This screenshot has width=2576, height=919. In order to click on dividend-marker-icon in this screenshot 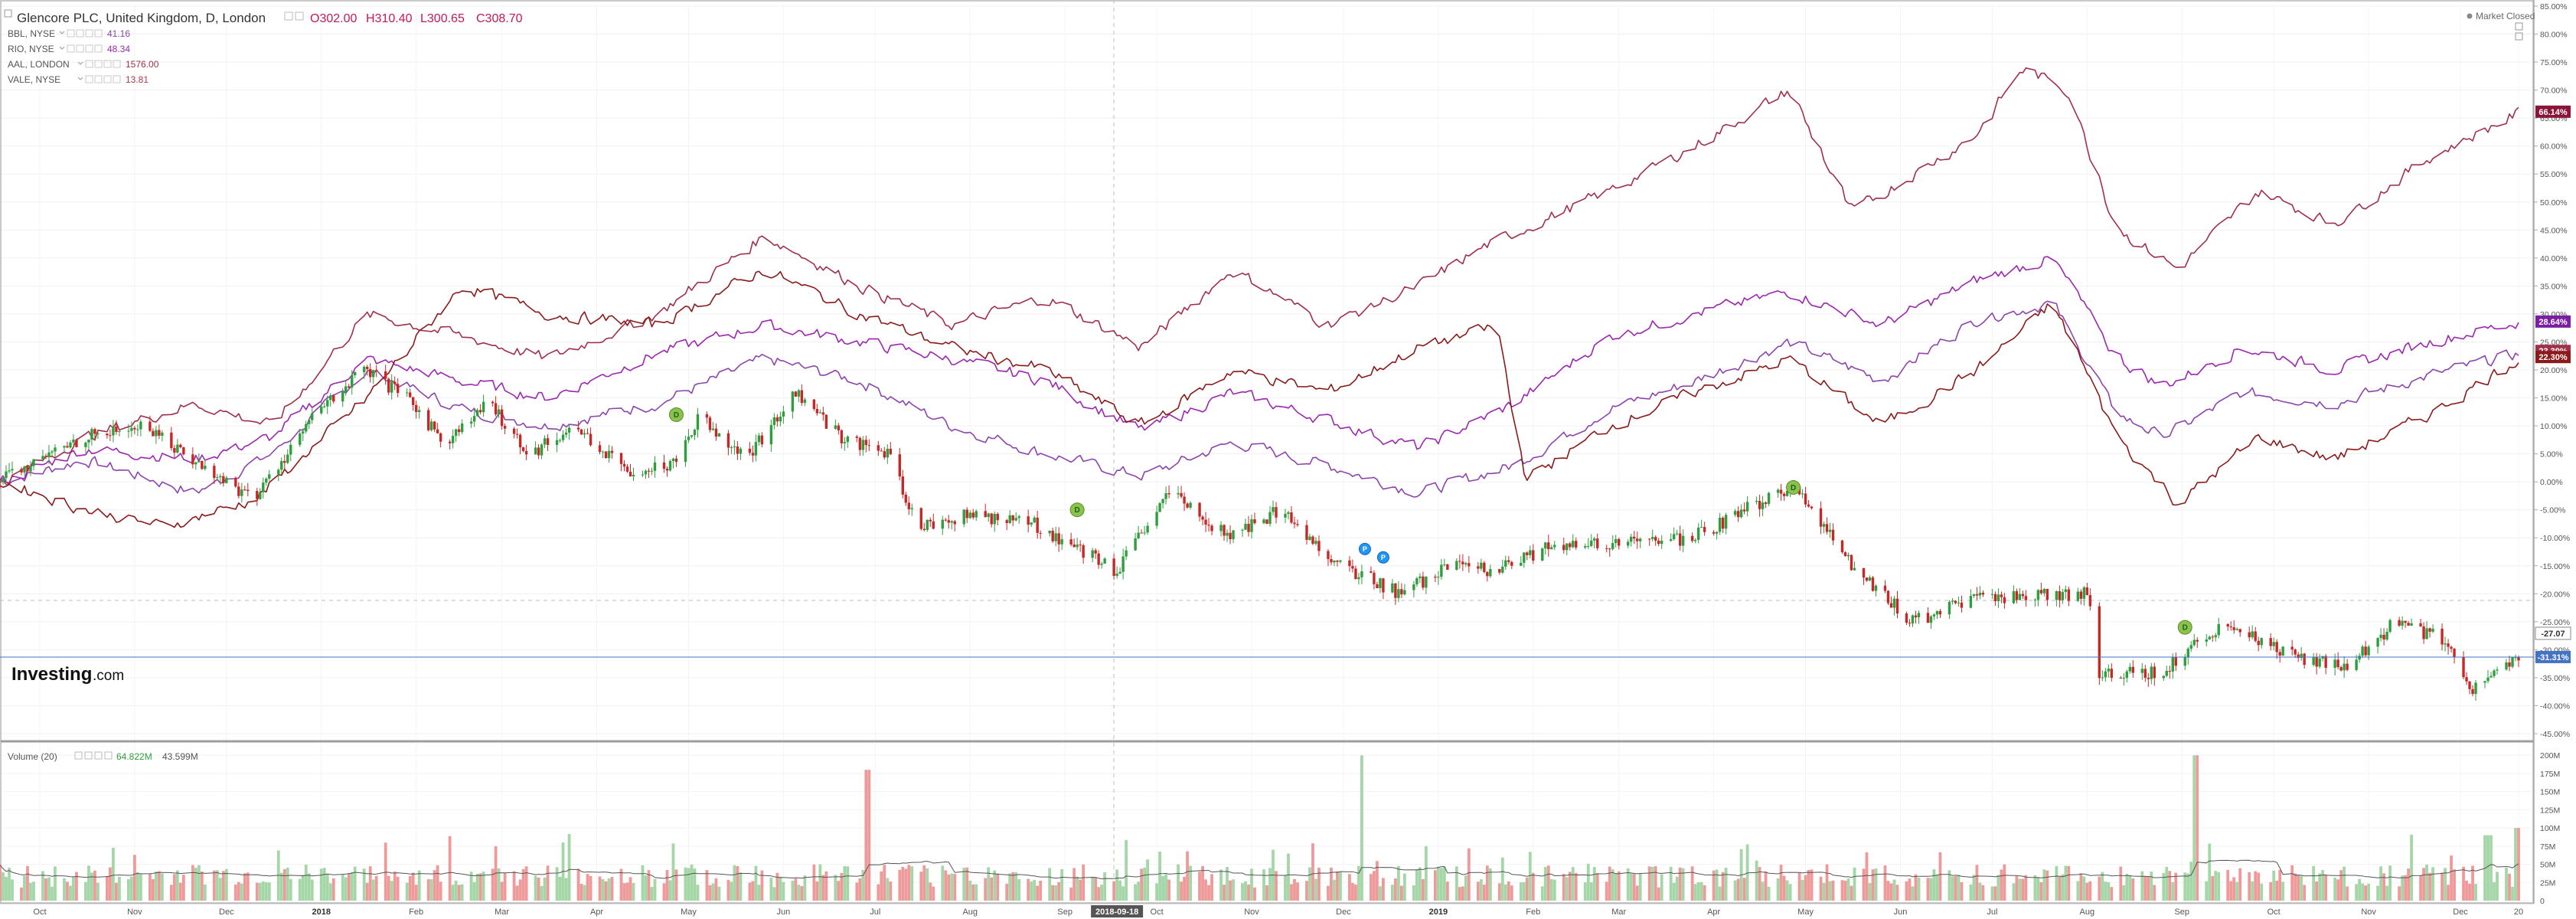, I will do `click(1077, 510)`.